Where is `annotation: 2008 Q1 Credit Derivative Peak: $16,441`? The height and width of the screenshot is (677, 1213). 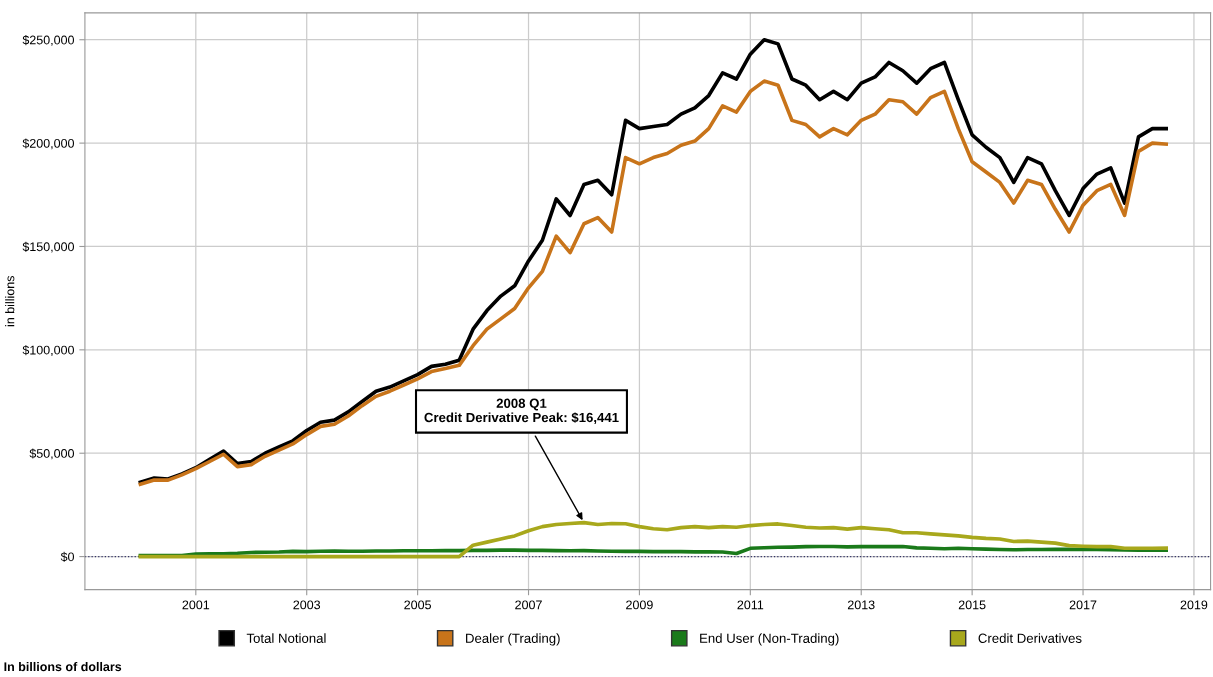
annotation: 2008 Q1 Credit Derivative Peak: $16,441 is located at coordinates (521, 411).